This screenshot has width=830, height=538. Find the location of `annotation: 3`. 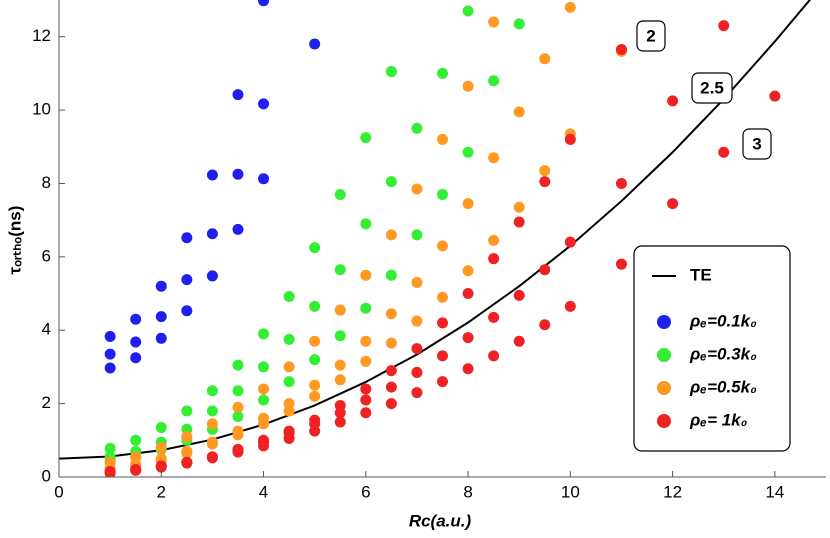

annotation: 3 is located at coordinates (756, 143).